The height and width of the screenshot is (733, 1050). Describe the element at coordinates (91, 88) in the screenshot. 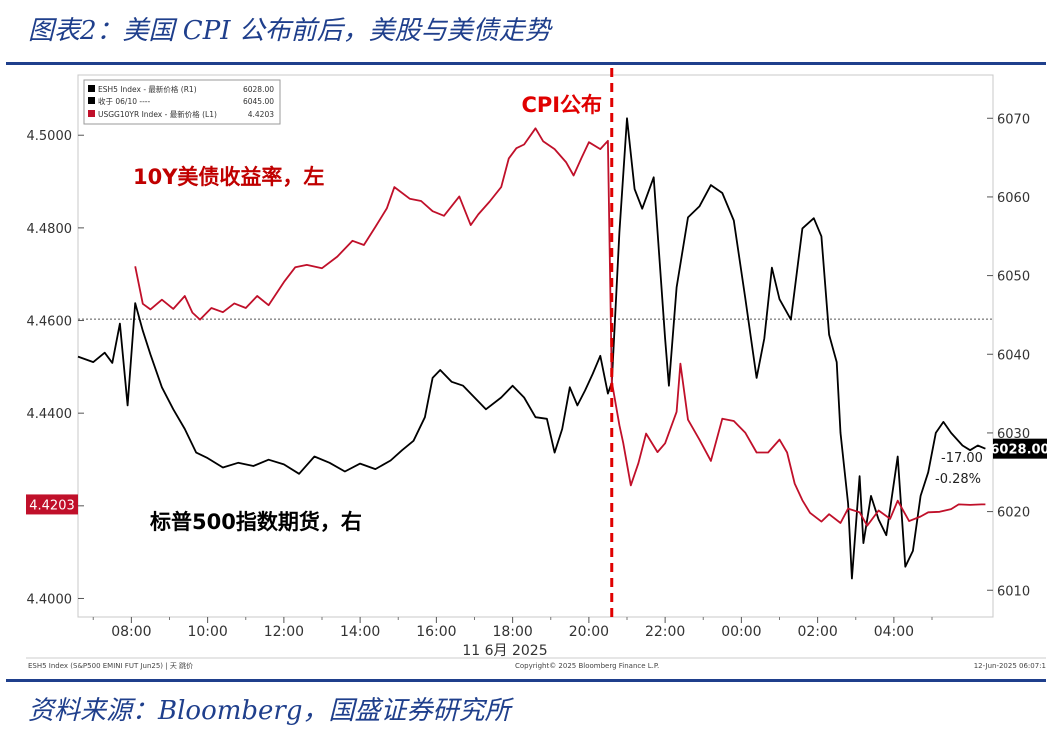

I see `legend-swatch-futures` at that location.